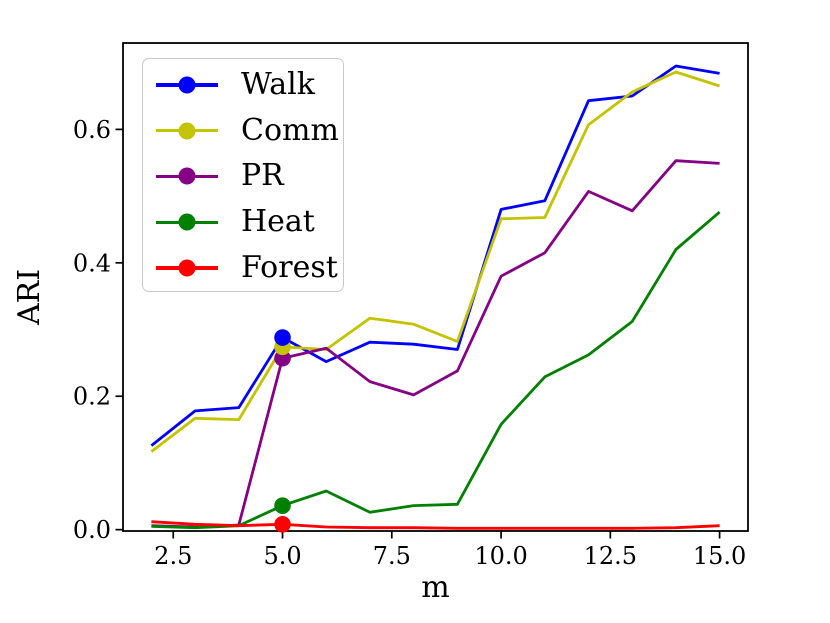 Image resolution: width=830 pixels, height=623 pixels. What do you see at coordinates (262, 176) in the screenshot?
I see `legend-item-label: PR` at bounding box center [262, 176].